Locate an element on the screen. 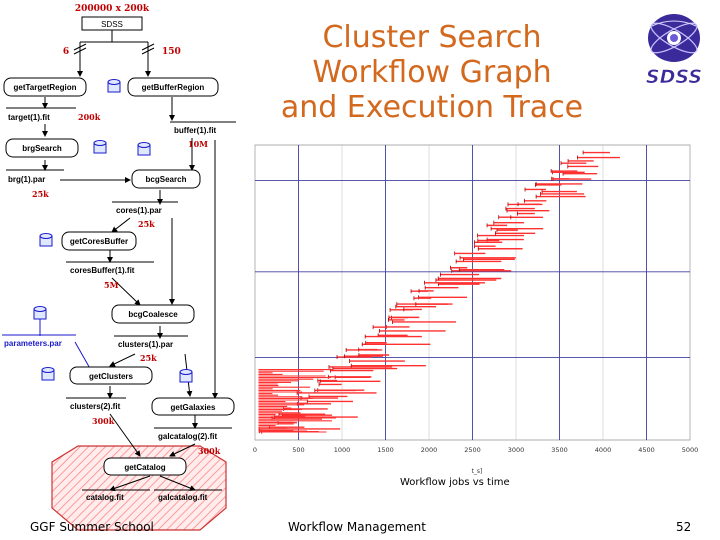 This screenshot has width=720, height=540. job-get-catalog: getCatalog is located at coordinates (144, 467).